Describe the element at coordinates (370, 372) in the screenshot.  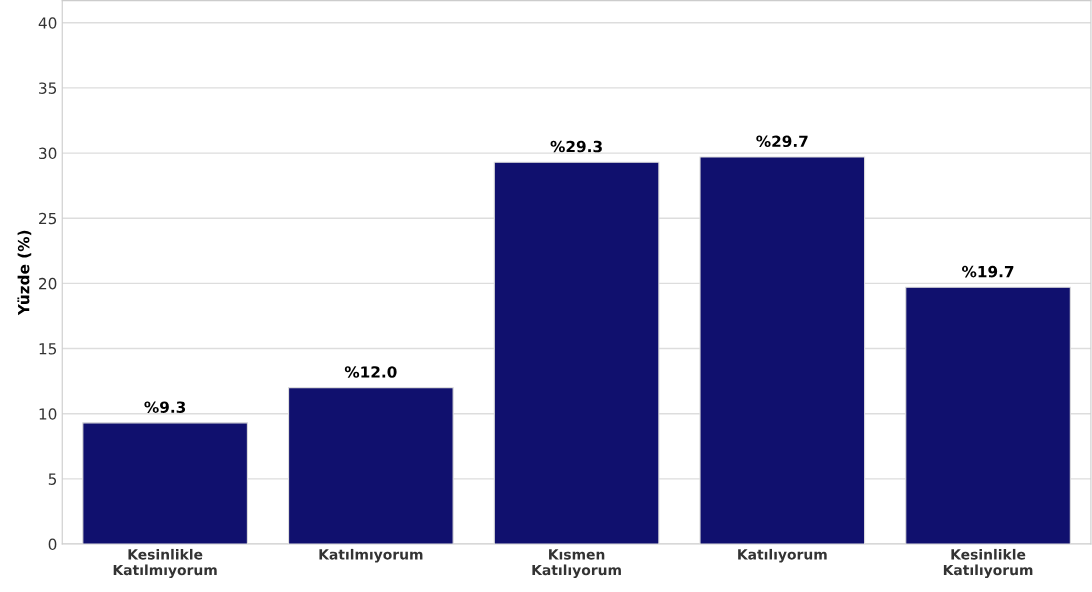
I see `data-label: %12.0` at that location.